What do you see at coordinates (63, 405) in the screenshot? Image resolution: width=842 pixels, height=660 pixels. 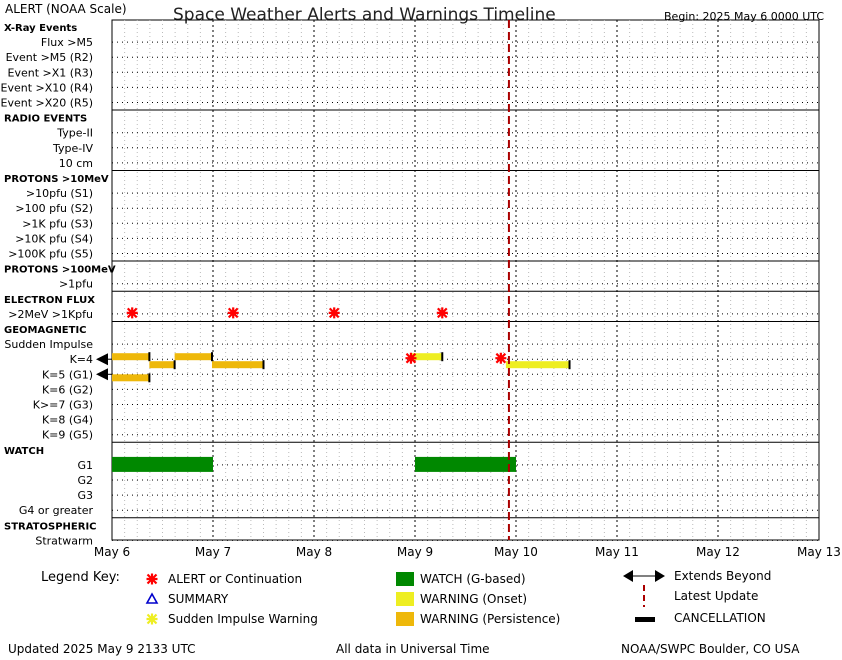 I see `row-label: K>=7 (G3)` at bounding box center [63, 405].